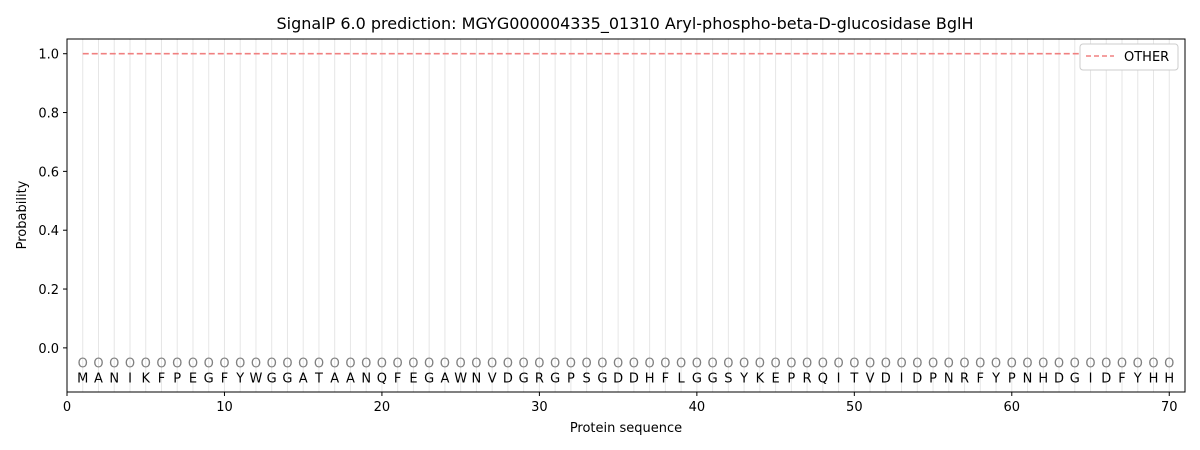 The image size is (1200, 450). I want to click on y-axis-label: Probability, so click(22, 214).